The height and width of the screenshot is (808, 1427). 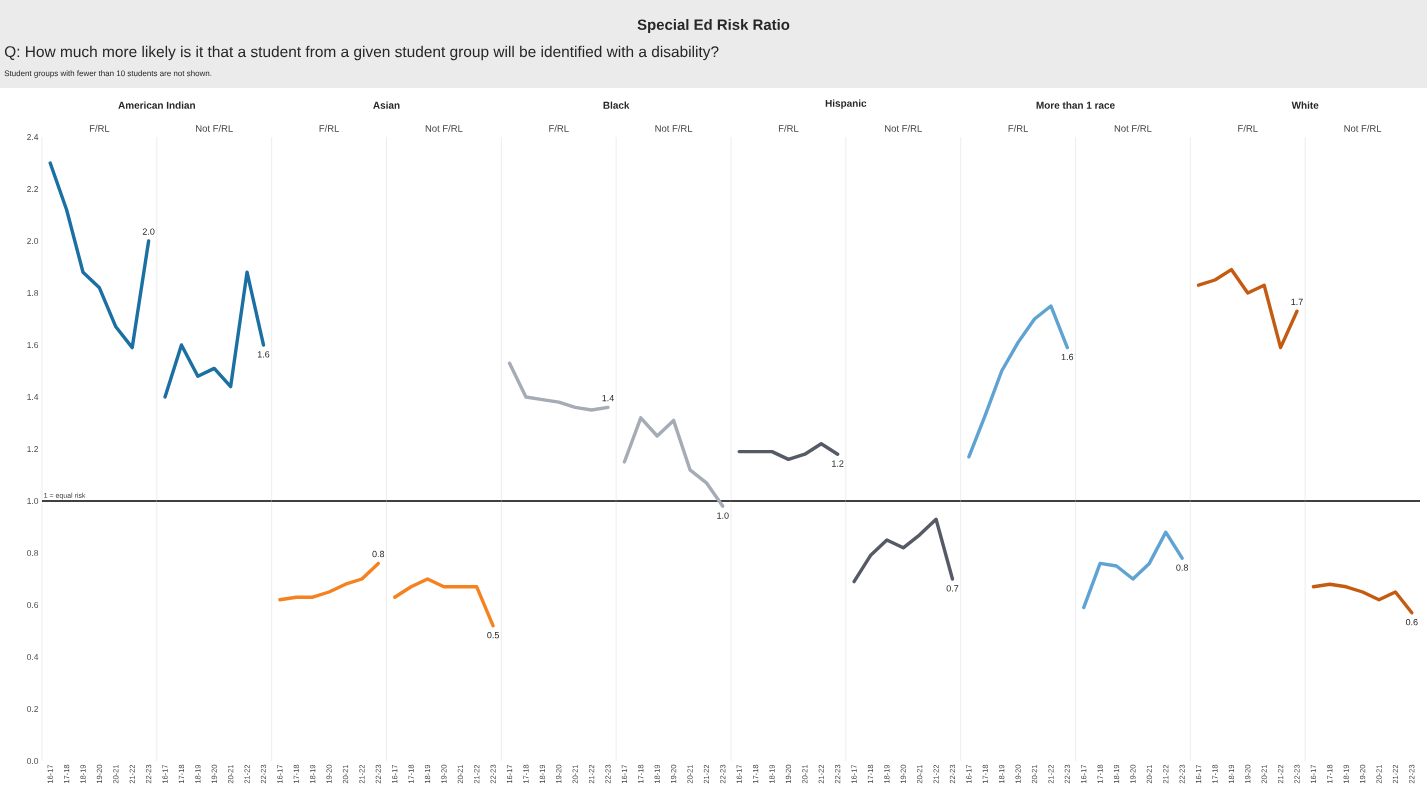 What do you see at coordinates (1075, 105) in the screenshot?
I see `chart-title: More than 1 race` at bounding box center [1075, 105].